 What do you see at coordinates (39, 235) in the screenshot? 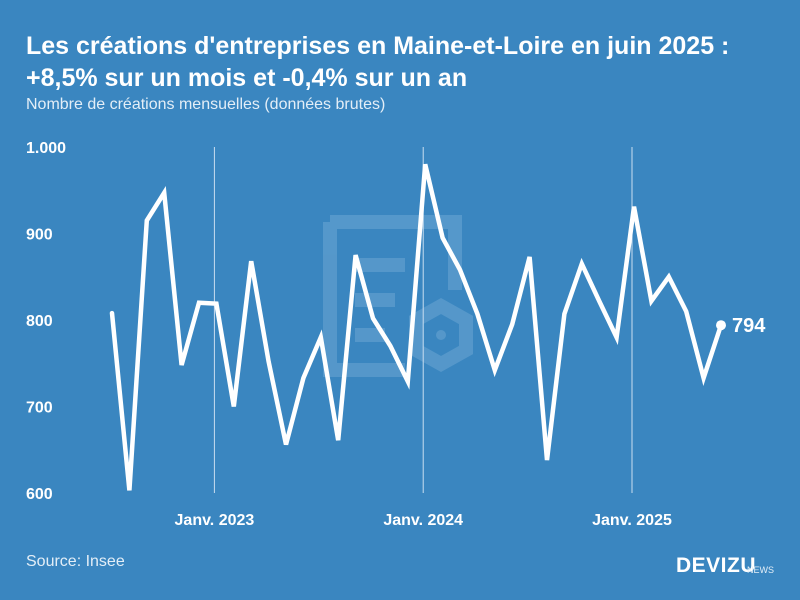
I see `y-tick-label: 900` at bounding box center [39, 235].